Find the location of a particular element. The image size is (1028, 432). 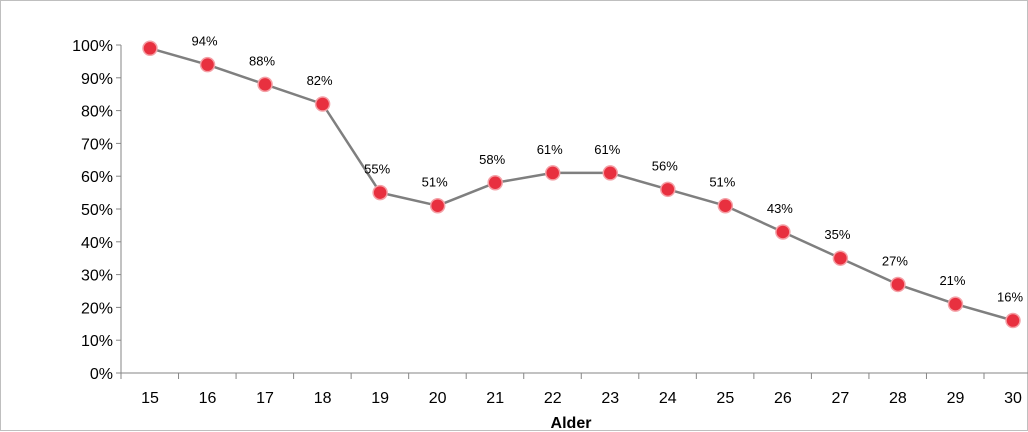

data-label: 27% is located at coordinates (895, 260).